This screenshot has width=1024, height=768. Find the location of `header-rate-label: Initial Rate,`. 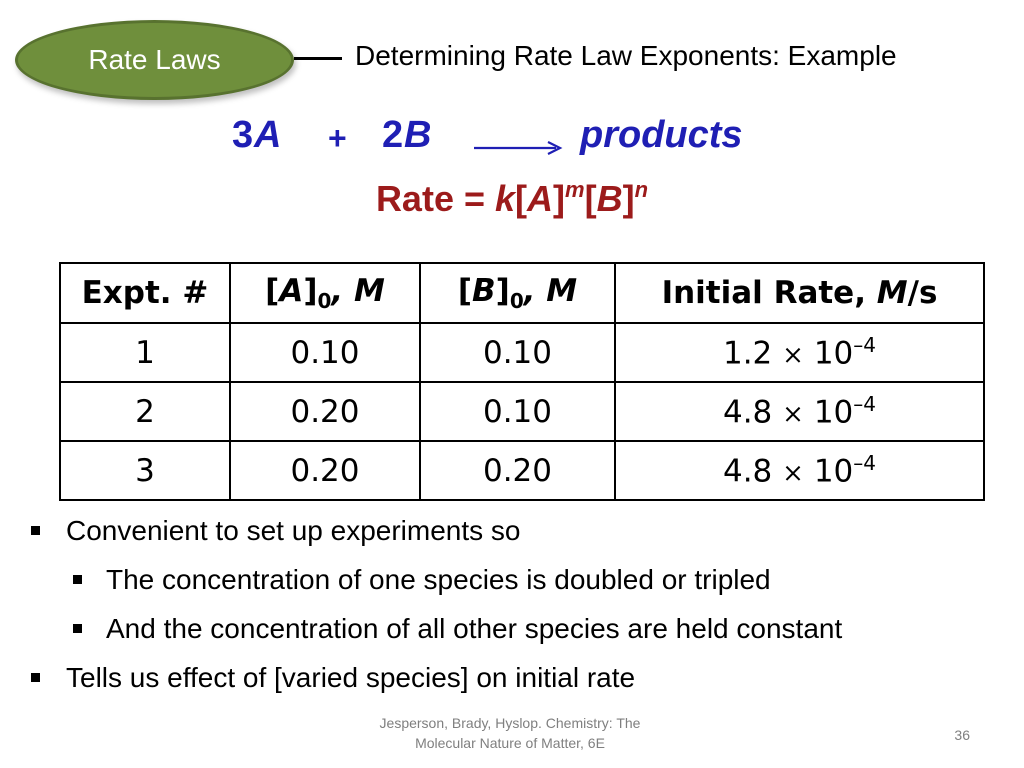

header-rate-label: Initial Rate, is located at coordinates (769, 293).